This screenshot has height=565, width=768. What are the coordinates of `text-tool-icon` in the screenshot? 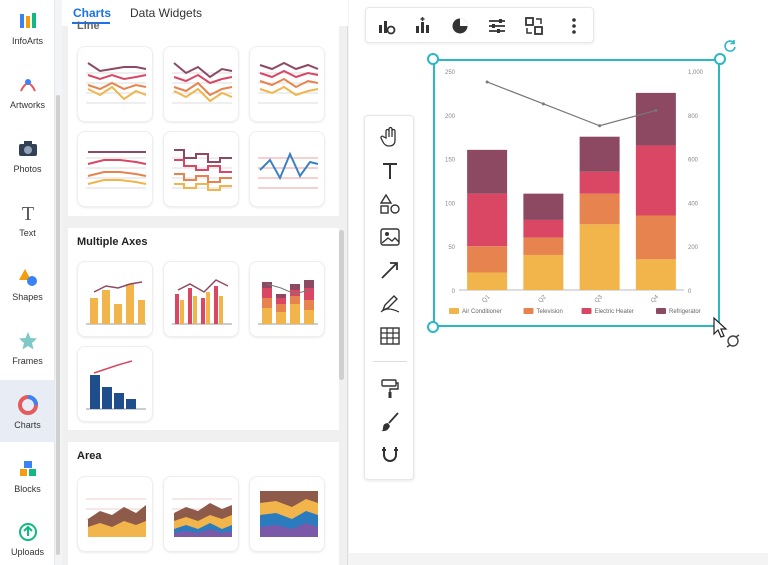 It's located at (390, 171).